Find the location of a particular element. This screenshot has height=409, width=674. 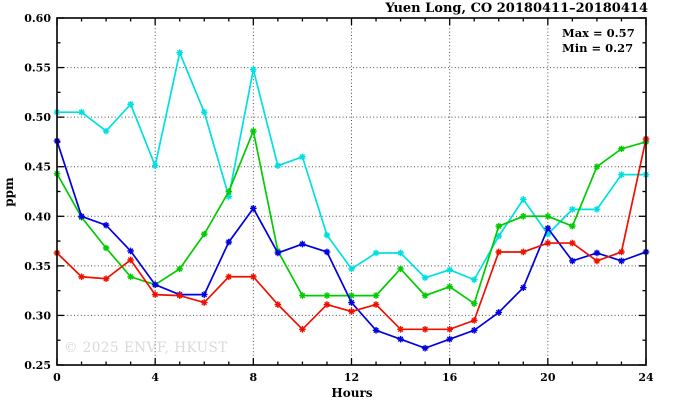

y-tick-label: 0.60 is located at coordinates (37, 18).